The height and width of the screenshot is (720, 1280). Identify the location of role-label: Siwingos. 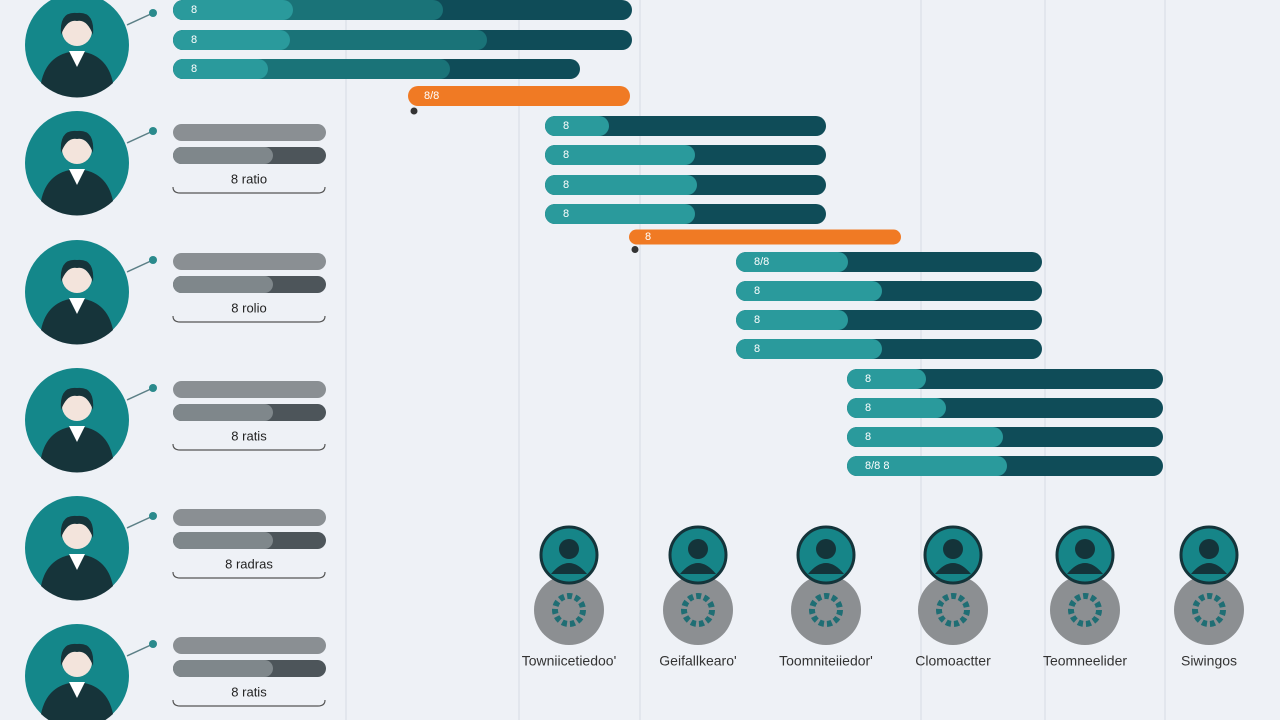
(1209, 661).